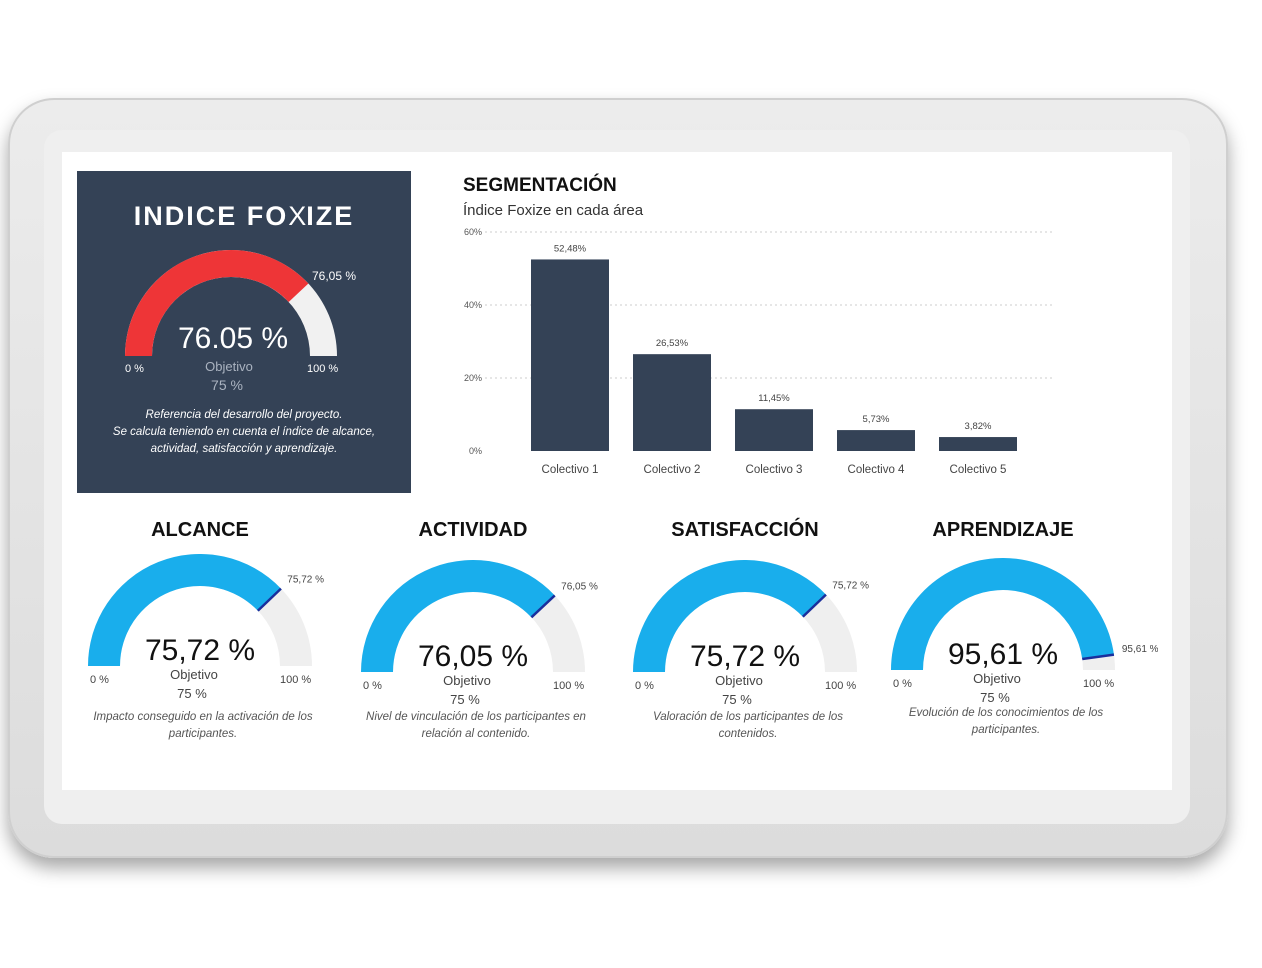  What do you see at coordinates (1003, 654) in the screenshot?
I see `gauge-value: 95,61 %` at bounding box center [1003, 654].